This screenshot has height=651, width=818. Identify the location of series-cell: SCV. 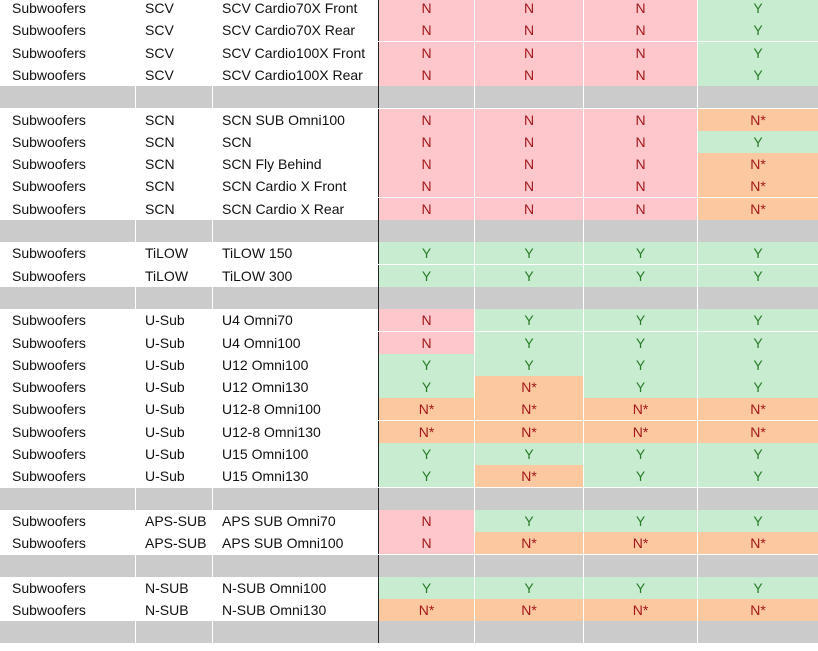
(159, 52).